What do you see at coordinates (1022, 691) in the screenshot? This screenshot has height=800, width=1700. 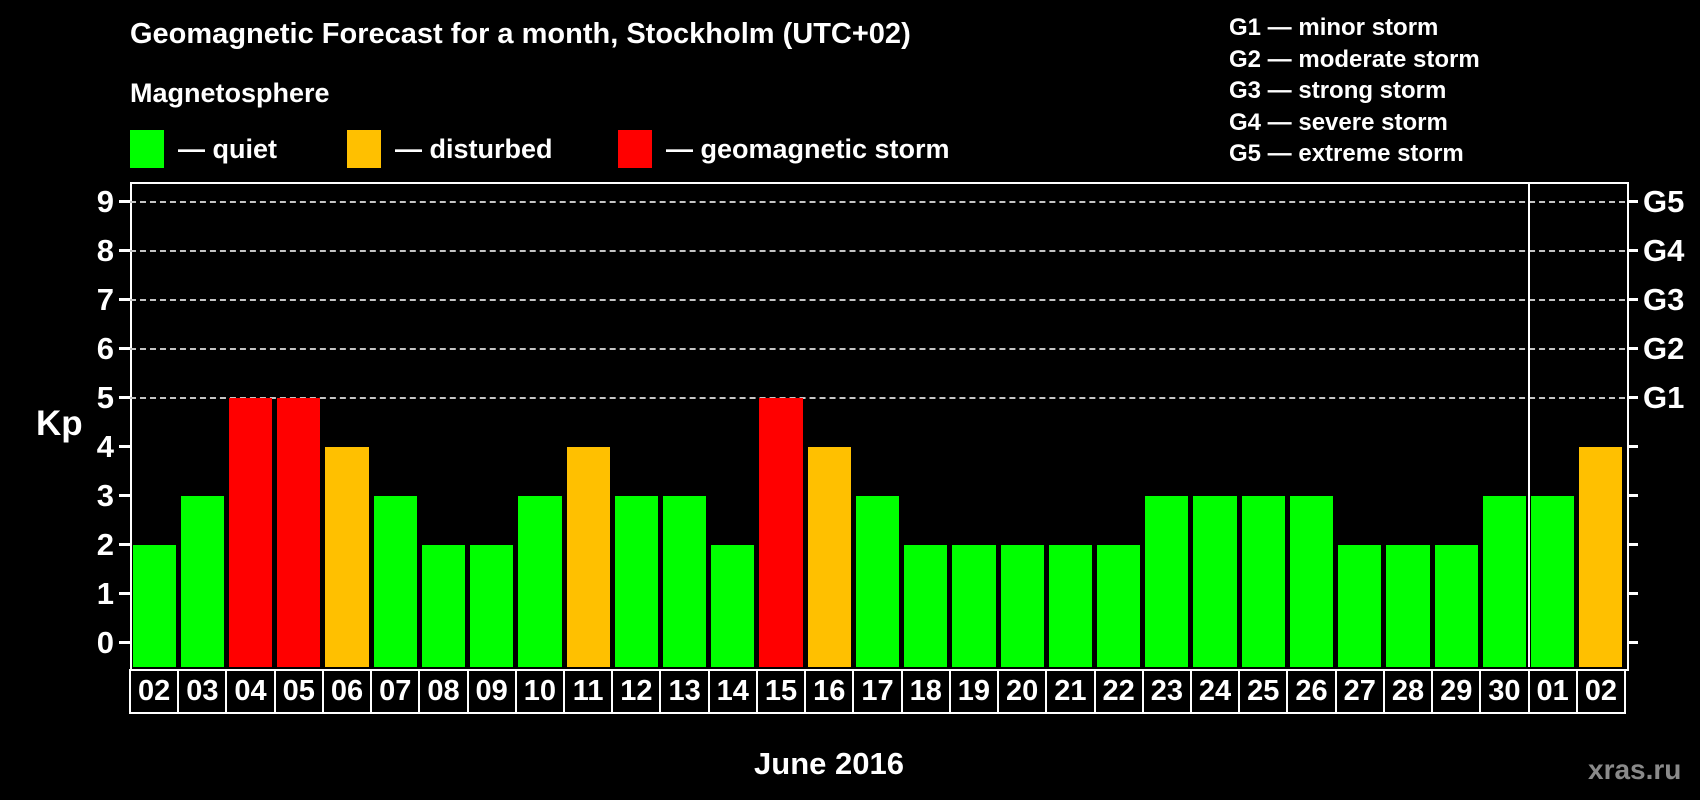 I see `date-cell-20: 20` at bounding box center [1022, 691].